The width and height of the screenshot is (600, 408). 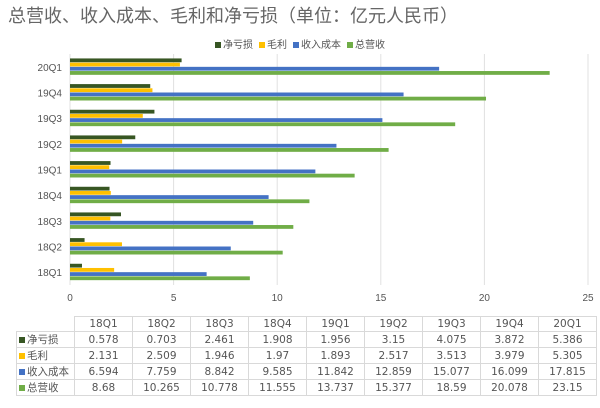 What do you see at coordinates (567, 371) in the screenshot?
I see `table-cell: 17.815` at bounding box center [567, 371].